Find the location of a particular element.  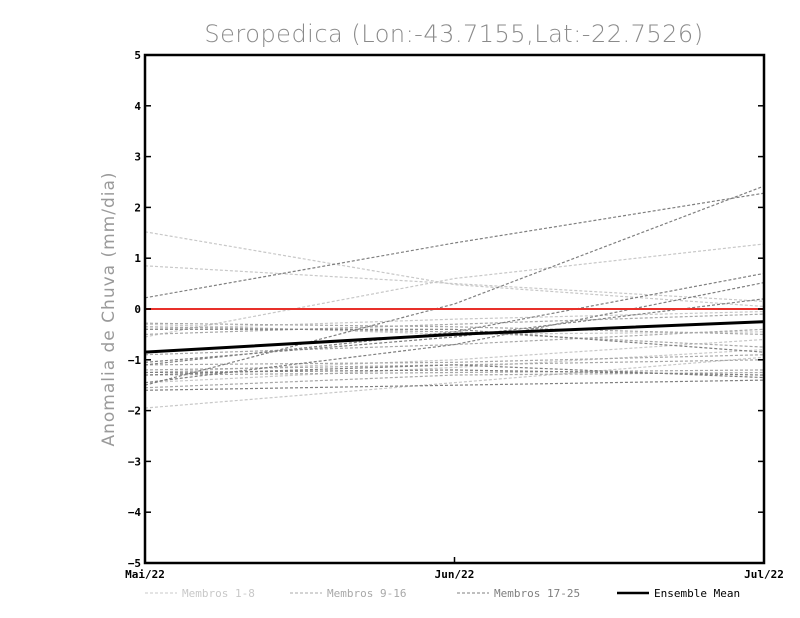

legend-label: Membros 17-25 is located at coordinates (537, 593).